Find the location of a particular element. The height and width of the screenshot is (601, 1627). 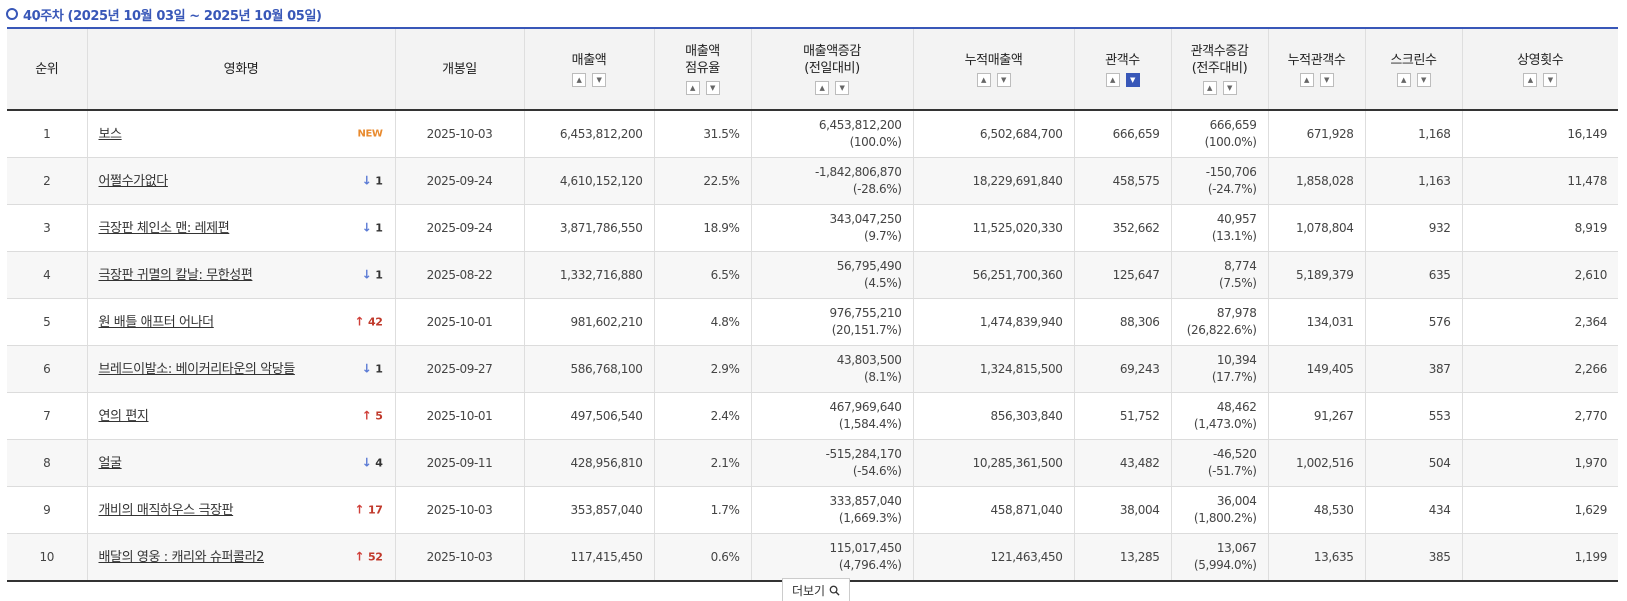

cum-audience-cell: 1,002,516 is located at coordinates (1316, 463).